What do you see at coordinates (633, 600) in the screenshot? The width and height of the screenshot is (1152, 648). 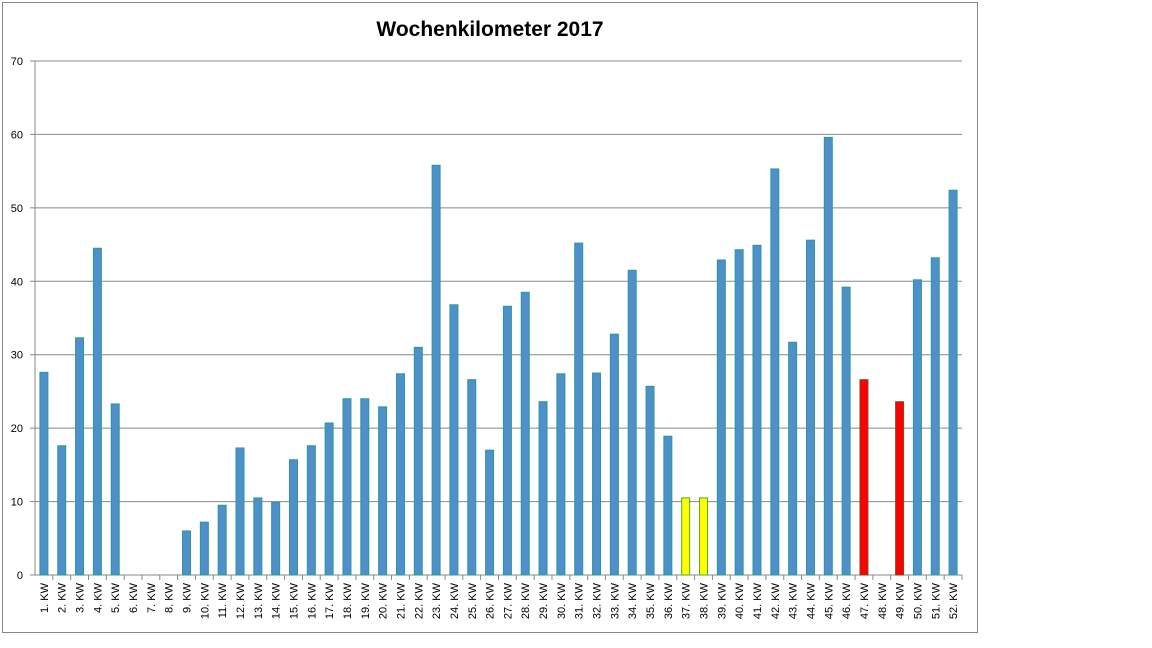 I see `x-tick-label: 34. KW` at bounding box center [633, 600].